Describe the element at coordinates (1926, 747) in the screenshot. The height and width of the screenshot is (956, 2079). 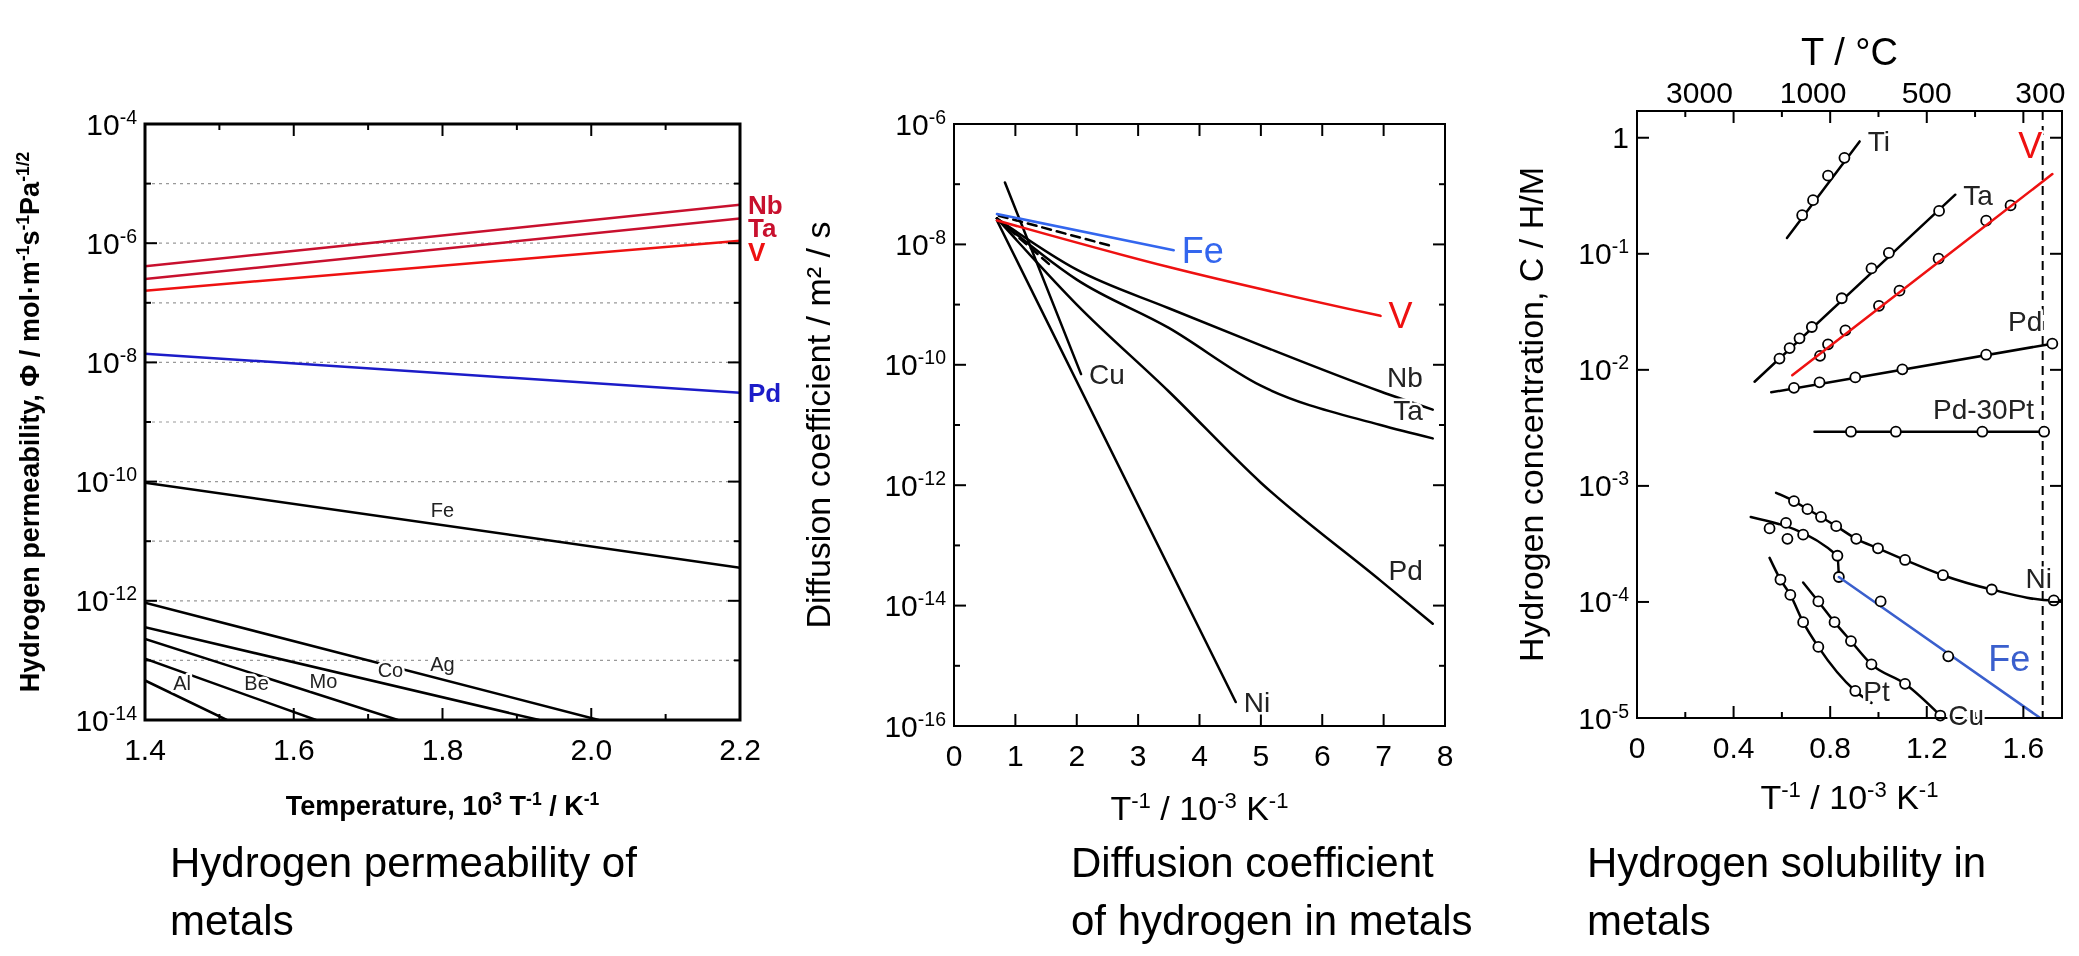
I see `x-tick-label: 1.2` at that location.